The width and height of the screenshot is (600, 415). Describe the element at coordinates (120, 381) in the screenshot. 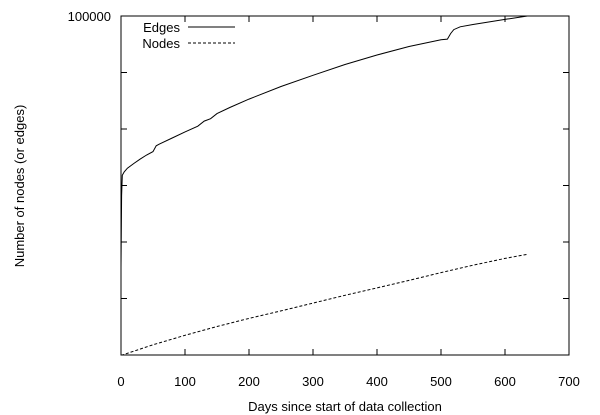

I see `x-tick-label: 0` at that location.